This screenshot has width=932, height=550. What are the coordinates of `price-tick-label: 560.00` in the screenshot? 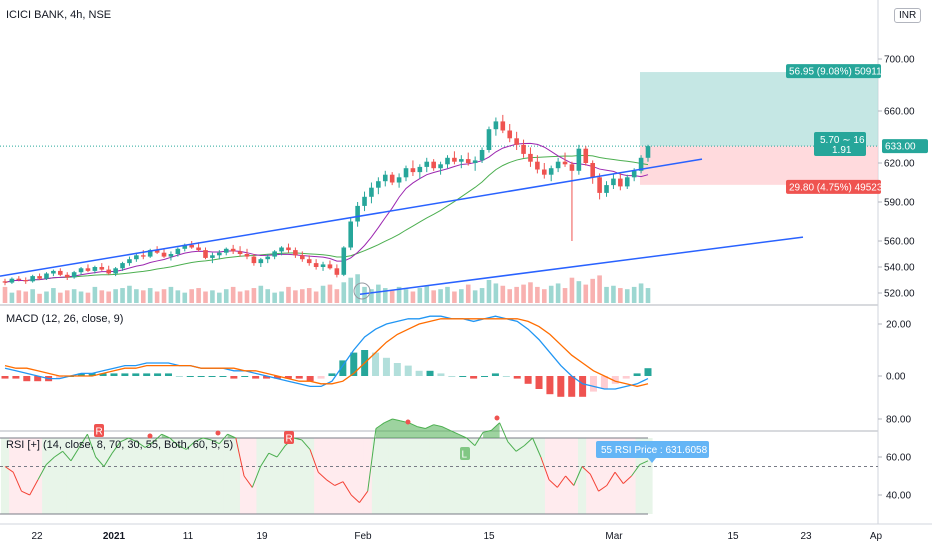 It's located at (899, 242).